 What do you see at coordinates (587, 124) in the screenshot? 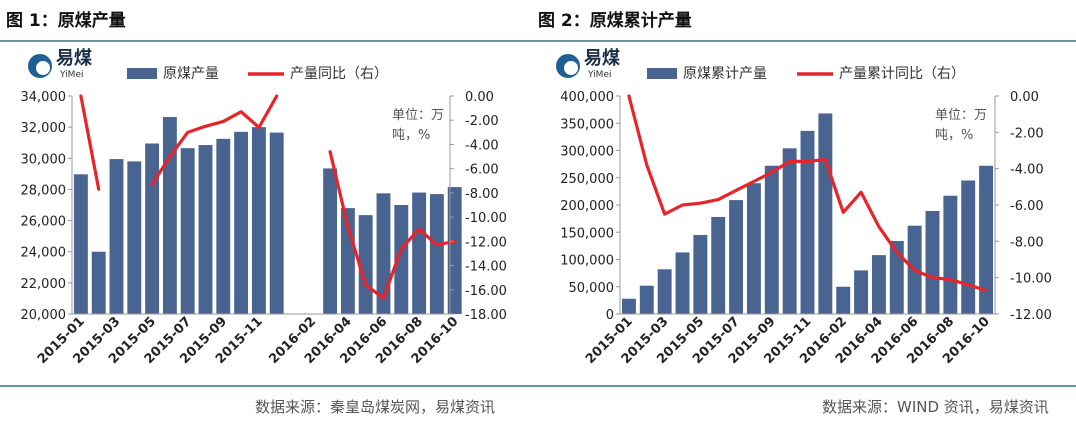
I see `y-tick-label: 350,000` at bounding box center [587, 124].